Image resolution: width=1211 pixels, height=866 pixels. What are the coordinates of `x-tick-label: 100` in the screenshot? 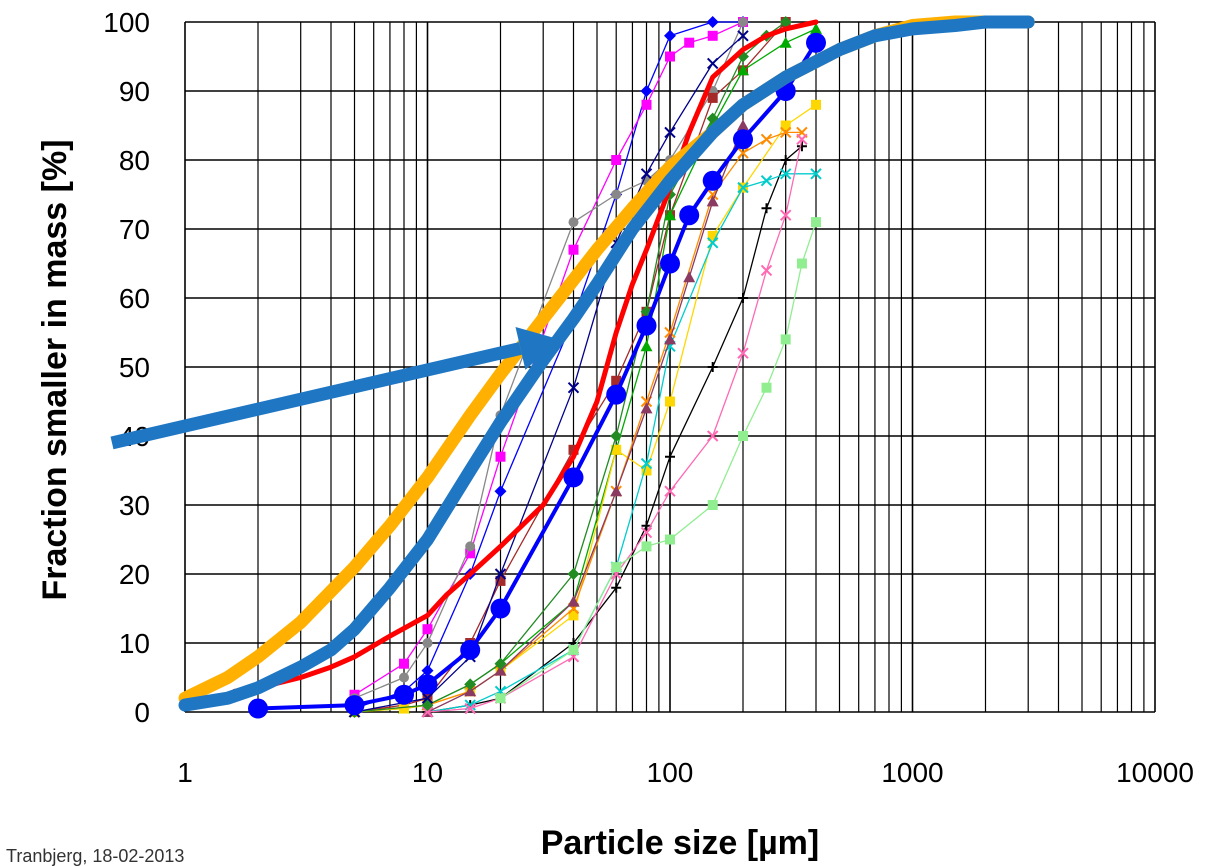 It's located at (670, 772).